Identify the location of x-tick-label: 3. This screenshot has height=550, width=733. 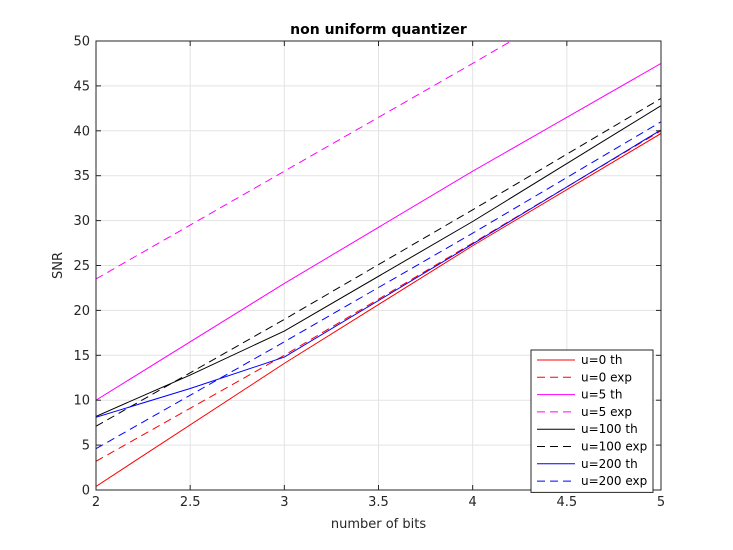
(284, 502).